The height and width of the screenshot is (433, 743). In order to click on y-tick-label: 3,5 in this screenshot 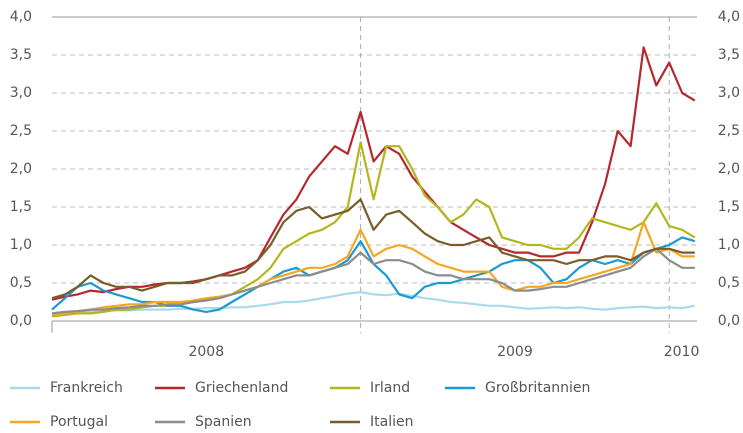, I will do `click(21, 55)`.